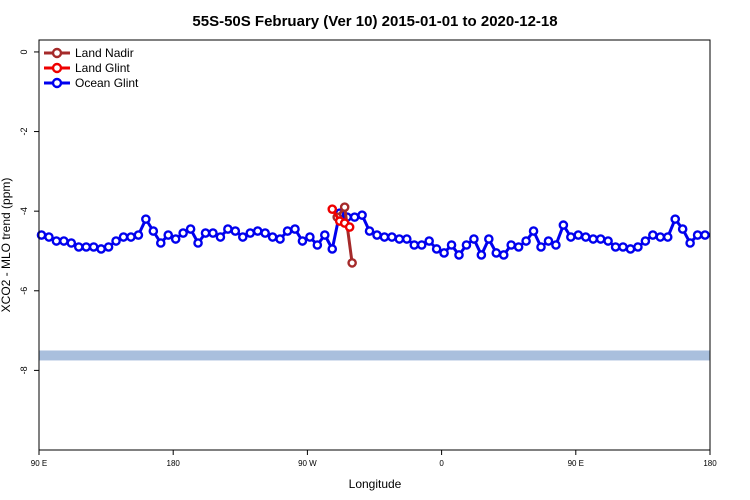 This screenshot has width=750, height=500. What do you see at coordinates (352, 263) in the screenshot?
I see `land-nadir-point` at bounding box center [352, 263].